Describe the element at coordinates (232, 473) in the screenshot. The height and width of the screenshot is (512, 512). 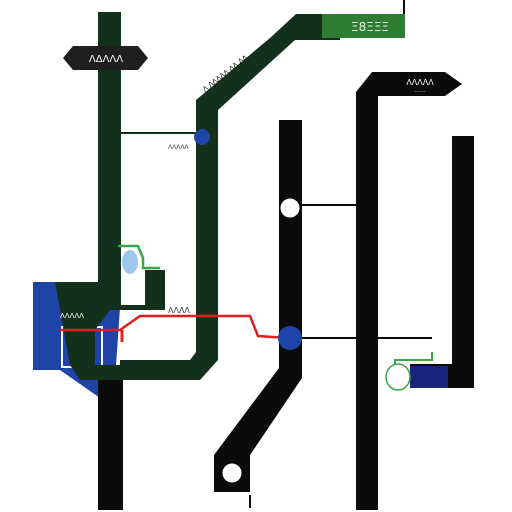
I see `station-bottom-white` at that location.